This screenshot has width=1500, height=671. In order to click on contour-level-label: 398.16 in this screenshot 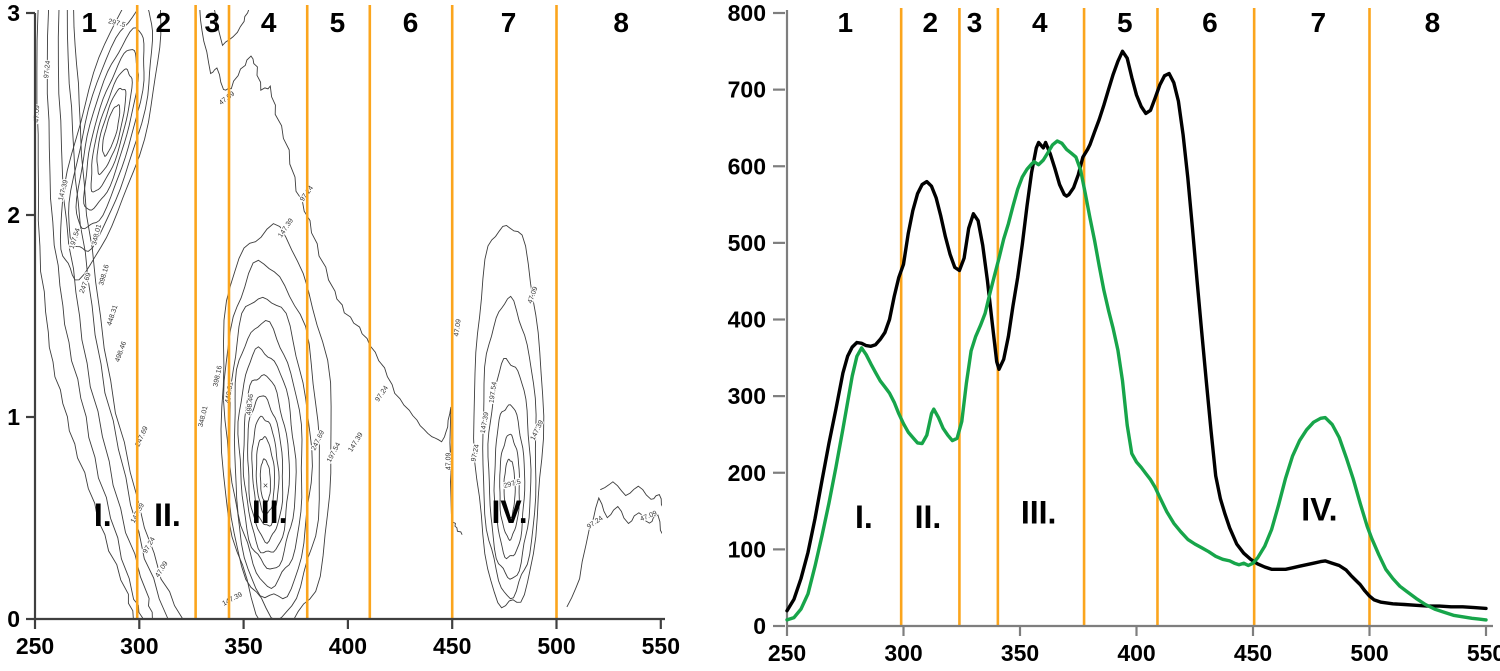, I will do `click(104, 275)`.